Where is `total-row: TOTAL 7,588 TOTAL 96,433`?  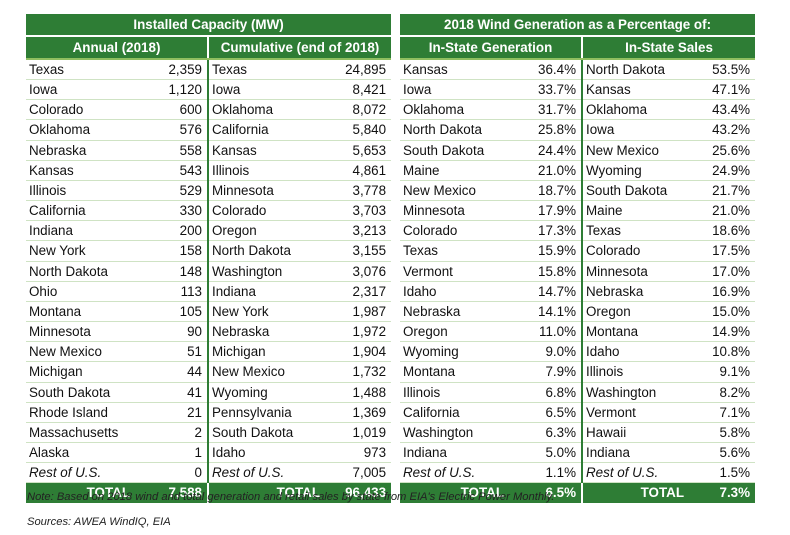 total-row: TOTAL 7,588 TOTAL 96,433 is located at coordinates (209, 493).